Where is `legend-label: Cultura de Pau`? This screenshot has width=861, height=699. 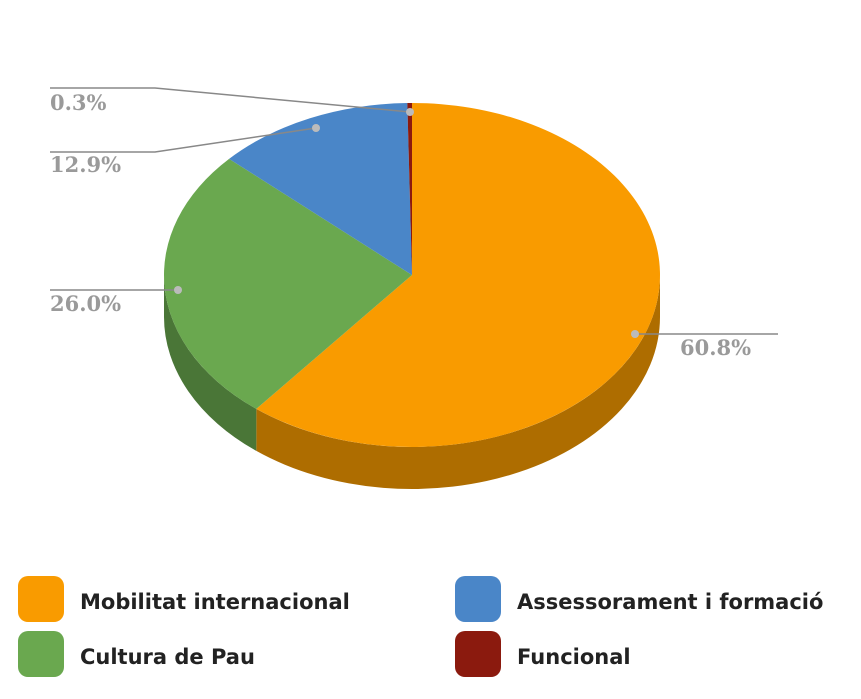
legend-label: Cultura de Pau is located at coordinates (167, 657).